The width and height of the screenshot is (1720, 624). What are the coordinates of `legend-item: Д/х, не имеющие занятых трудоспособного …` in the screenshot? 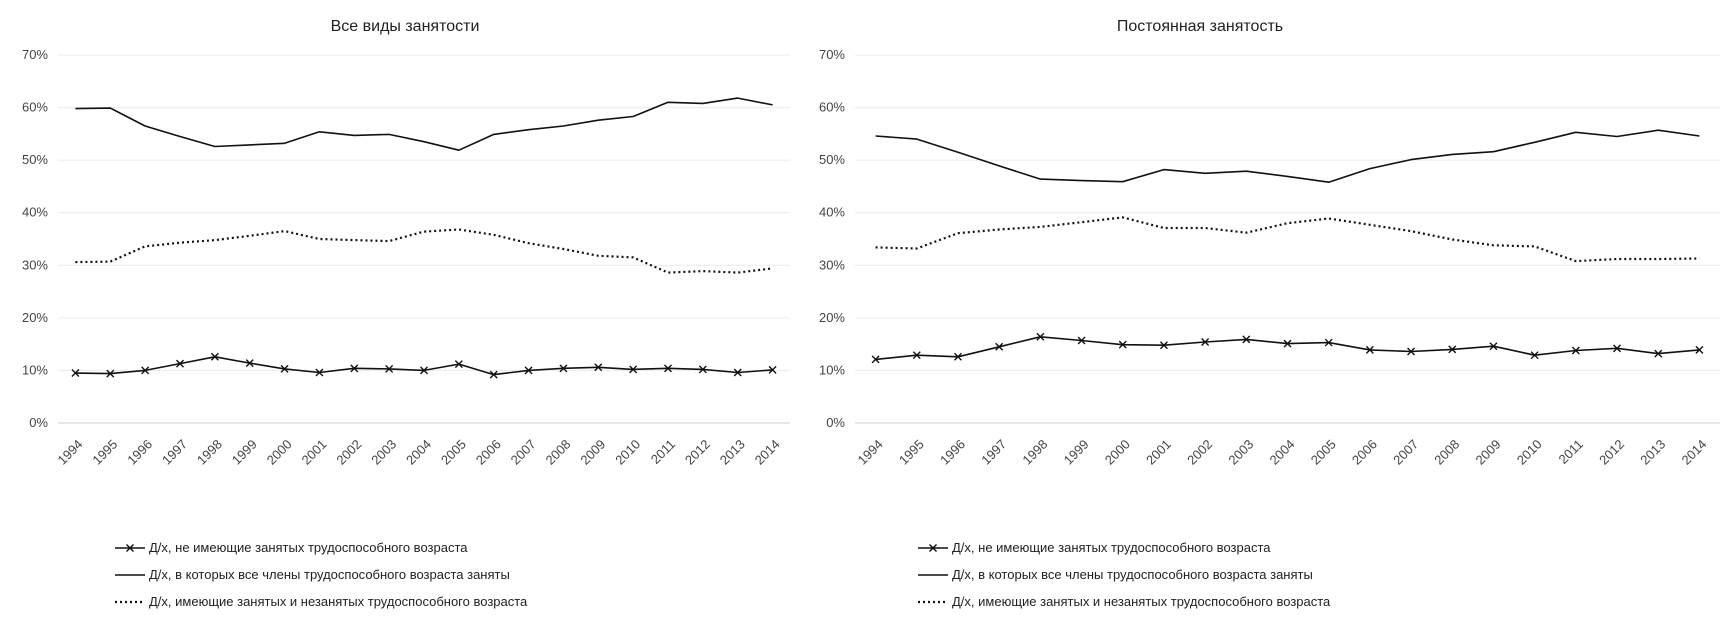 It's located at (1094, 547).